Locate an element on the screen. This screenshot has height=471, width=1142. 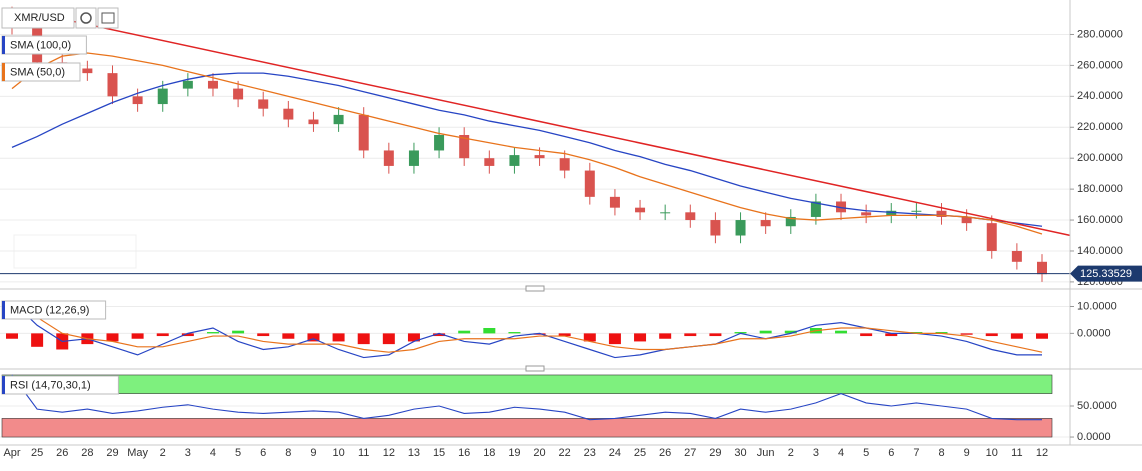
x-tick-label: 25 is located at coordinates (640, 453).